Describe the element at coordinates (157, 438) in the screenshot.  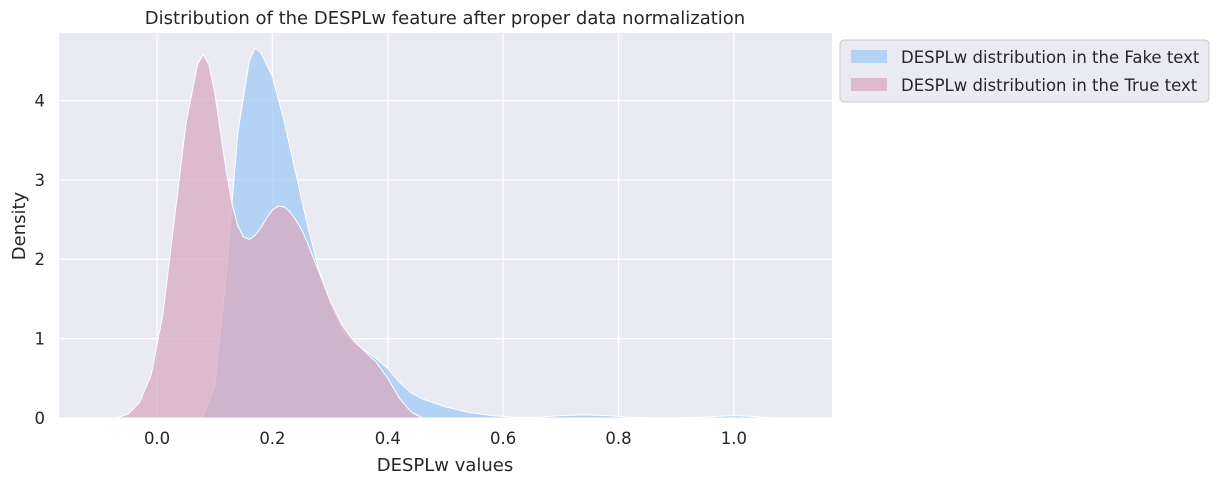
I see `x-tick-label: 0.0` at that location.